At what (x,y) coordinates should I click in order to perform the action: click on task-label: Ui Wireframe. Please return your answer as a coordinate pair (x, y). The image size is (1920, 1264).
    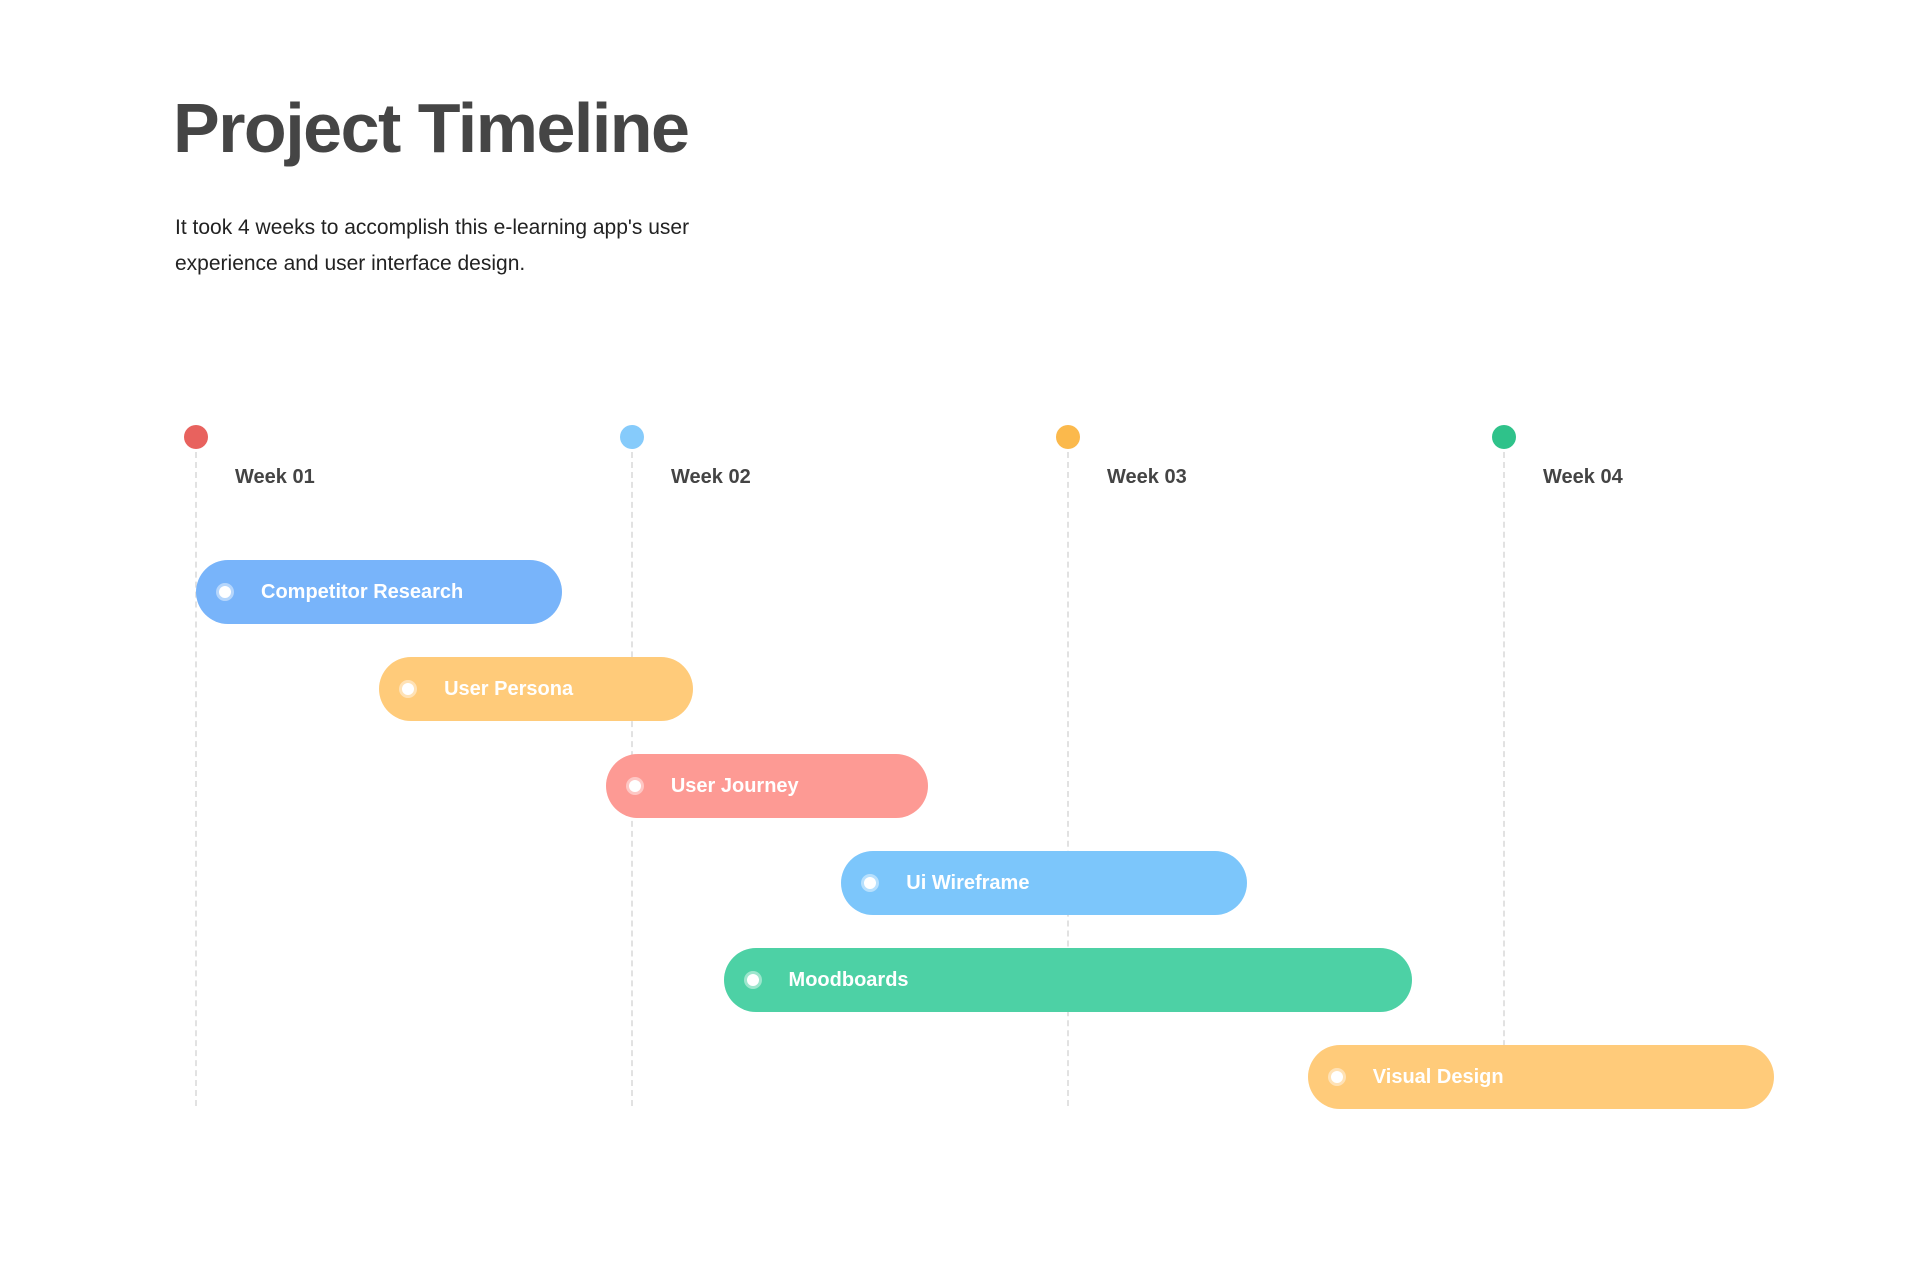
    Looking at the image, I should click on (968, 882).